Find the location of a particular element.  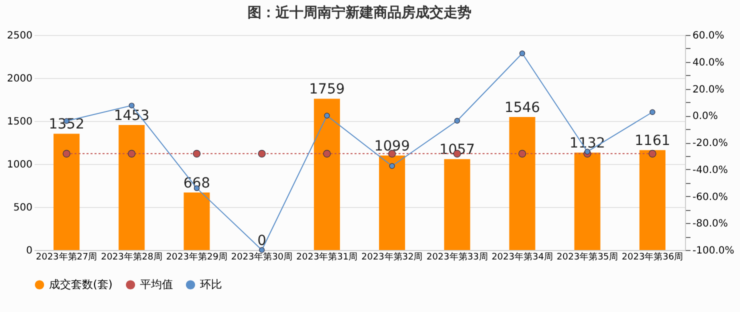

chart-title: 图：近十周南宁新建商品房成交走势 is located at coordinates (360, 12).